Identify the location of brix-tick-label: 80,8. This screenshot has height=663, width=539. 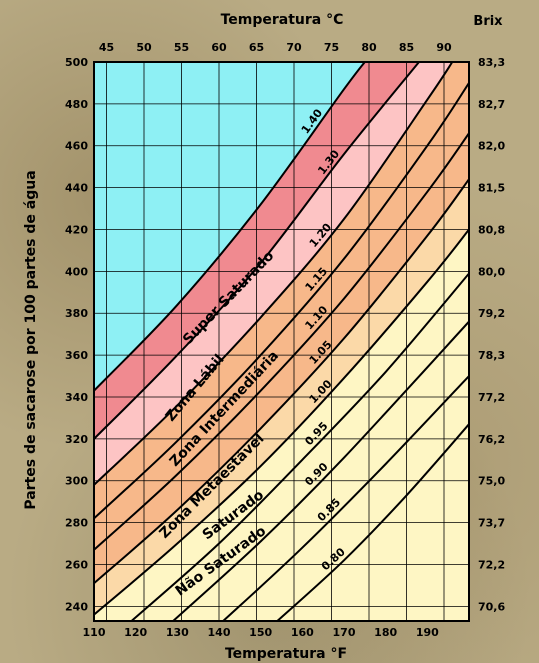
(491, 229).